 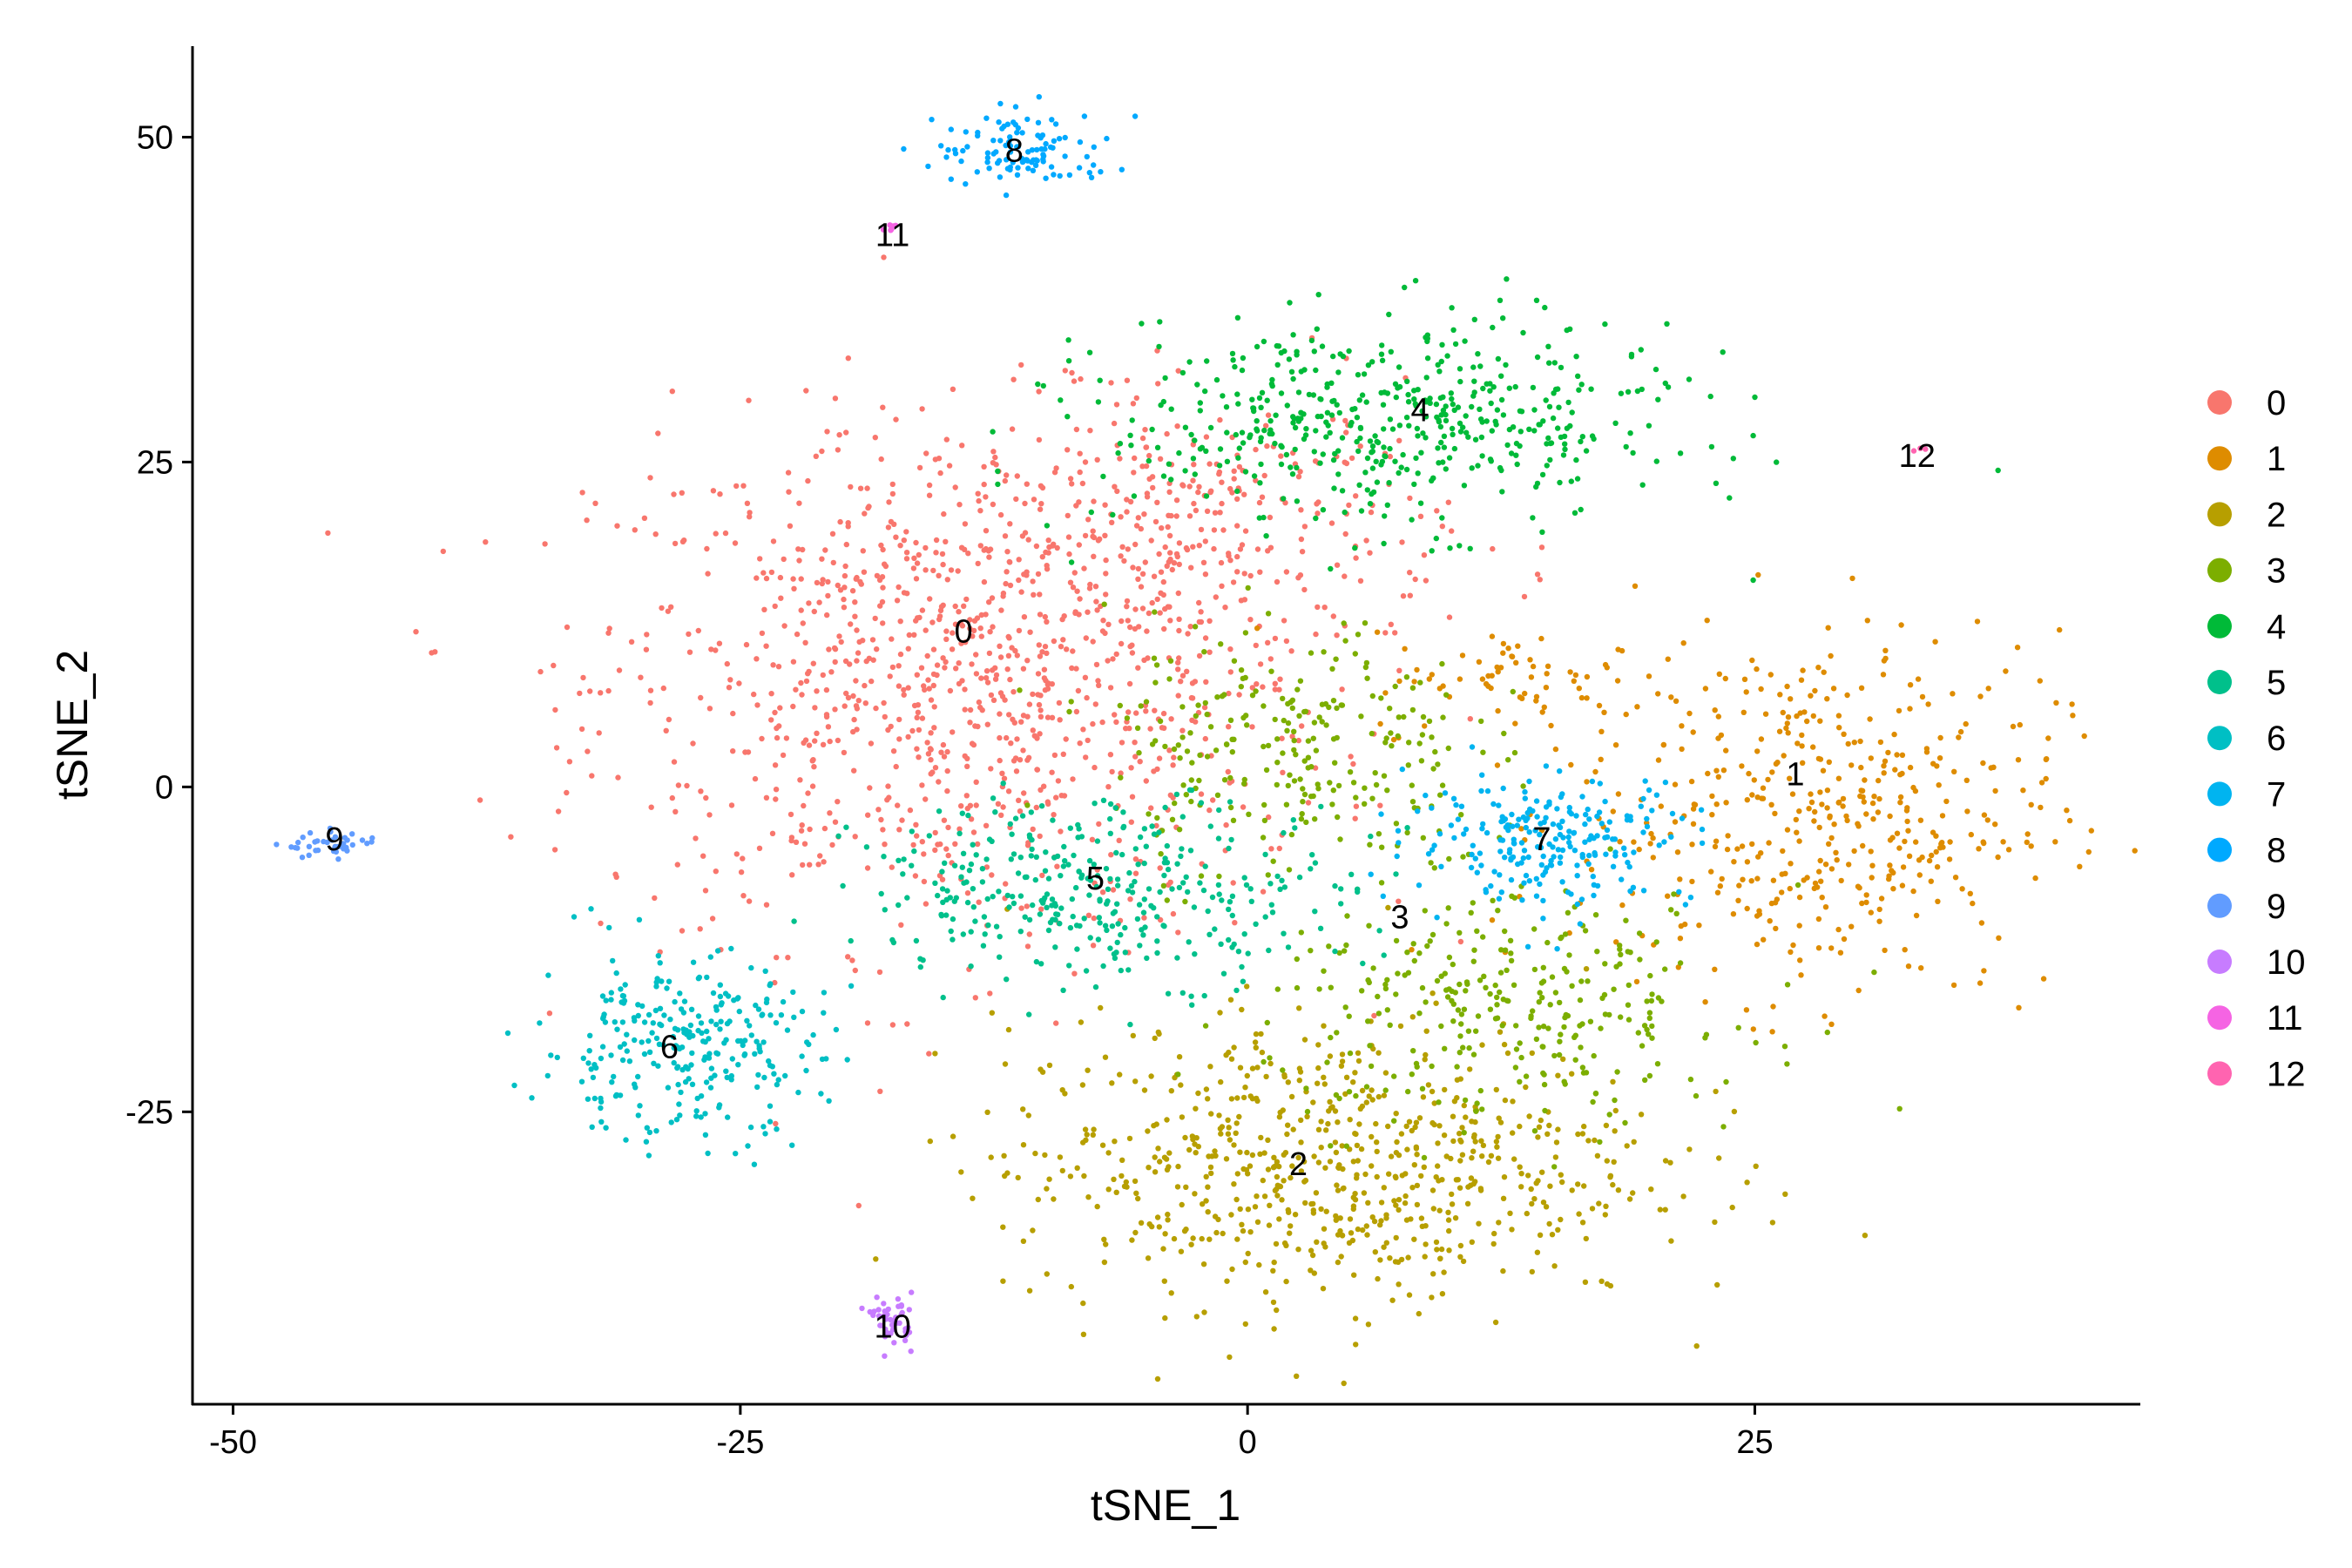 I want to click on series-1-points, so click(x=1696, y=803).